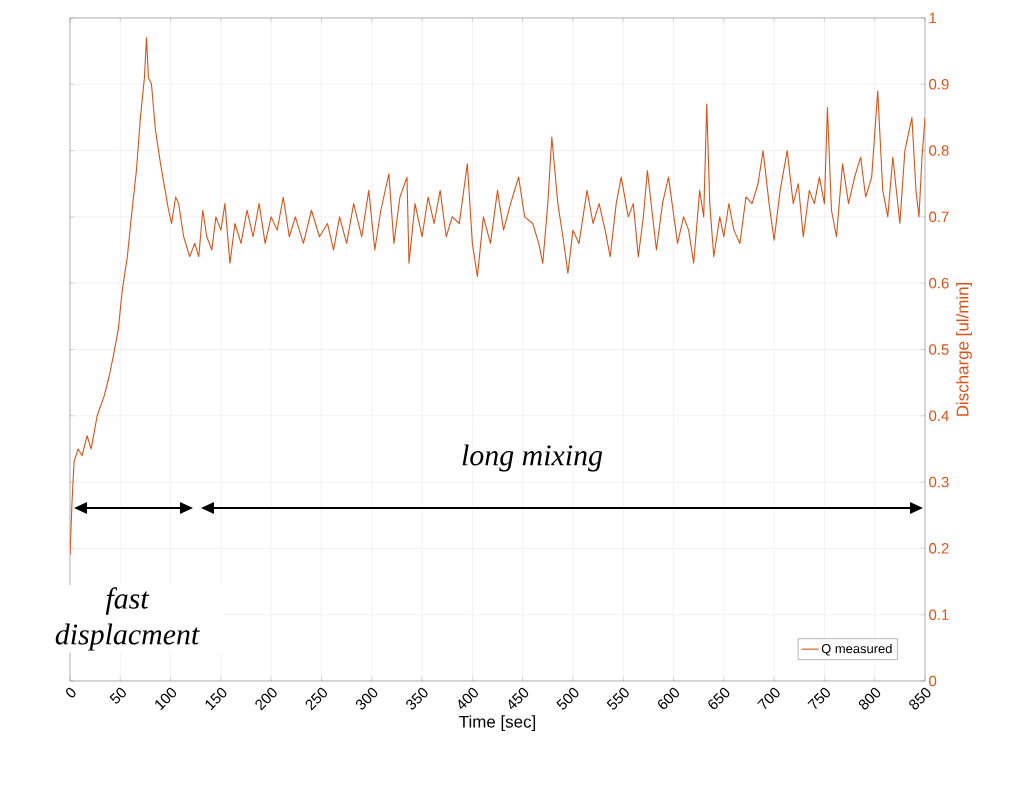 This screenshot has width=1016, height=790. Describe the element at coordinates (939, 217) in the screenshot. I see `y-tick-label: 0.7` at that location.